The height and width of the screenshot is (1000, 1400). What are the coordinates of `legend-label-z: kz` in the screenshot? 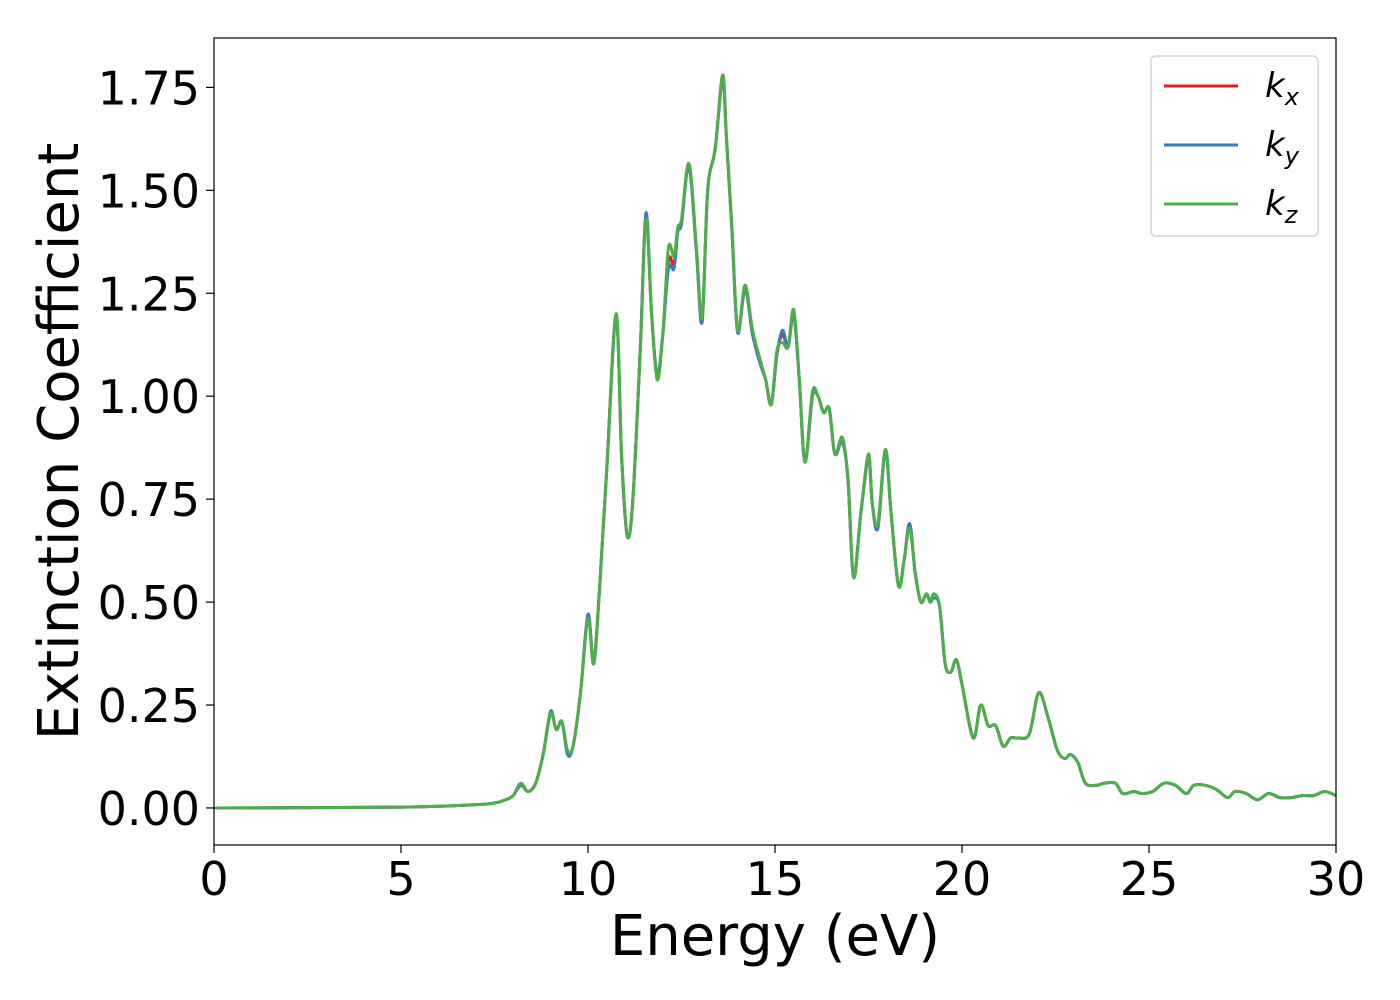 It's located at (1282, 206).